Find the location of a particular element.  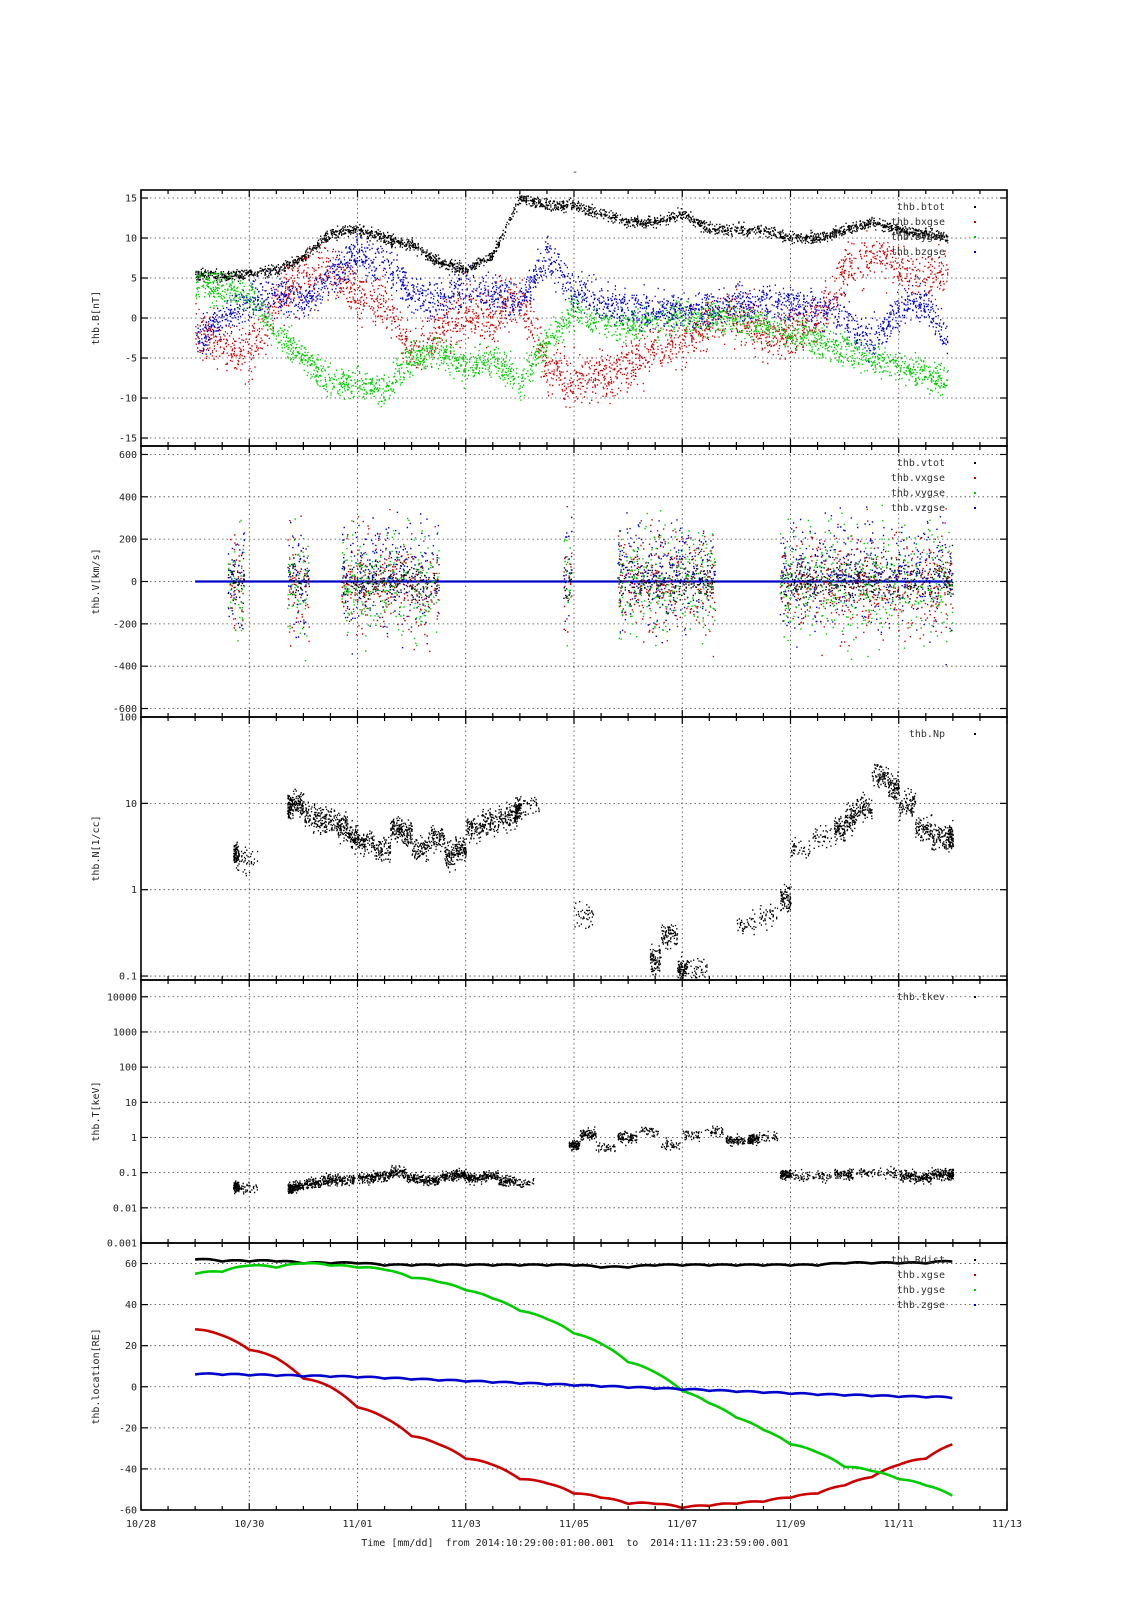

series-points-thb-bxgse is located at coordinates (572, 319).